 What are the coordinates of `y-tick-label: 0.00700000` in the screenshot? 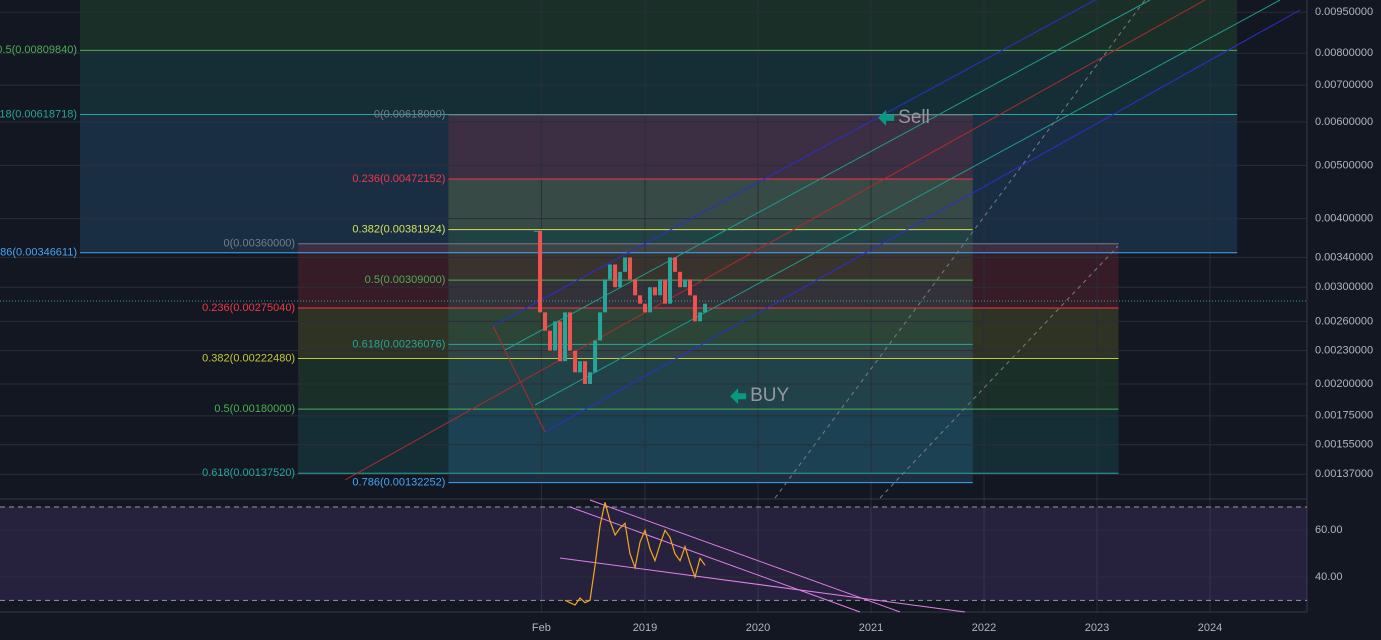 It's located at (1344, 85).